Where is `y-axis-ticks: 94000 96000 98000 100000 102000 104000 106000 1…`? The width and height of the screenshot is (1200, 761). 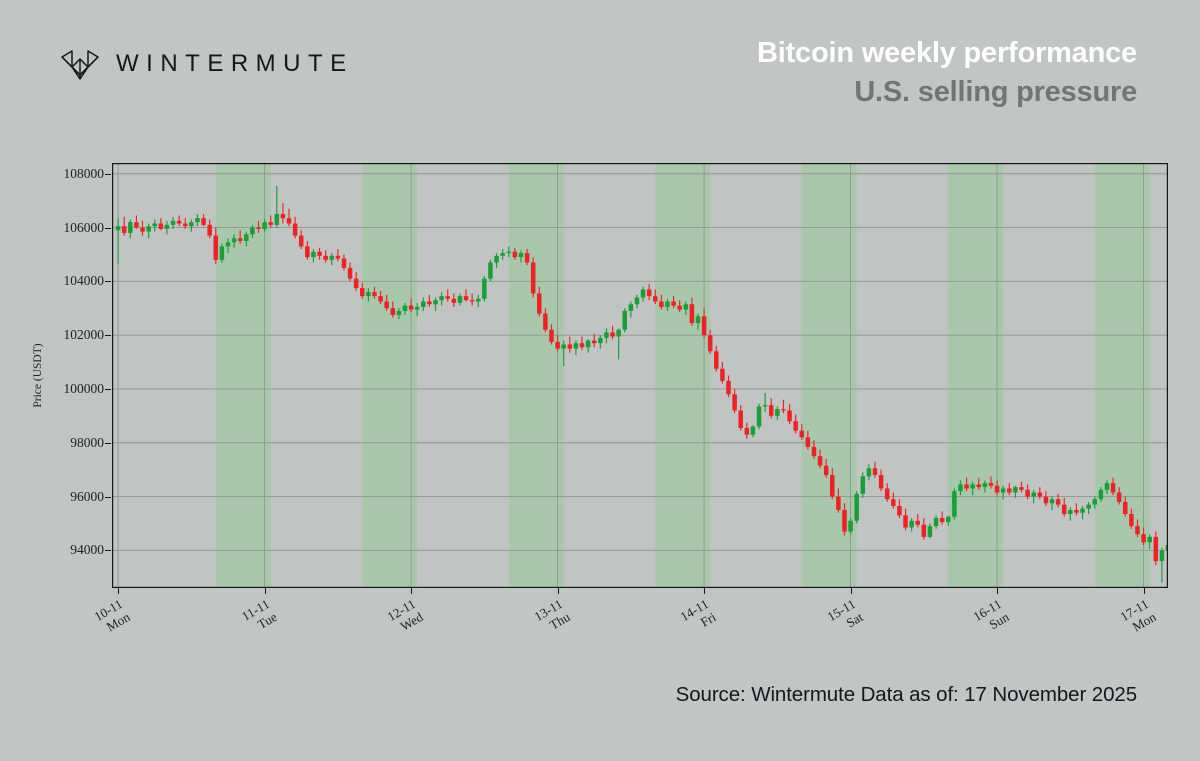
y-axis-ticks: 94000 96000 98000 100000 102000 104000 106000 1… is located at coordinates (55, 380).